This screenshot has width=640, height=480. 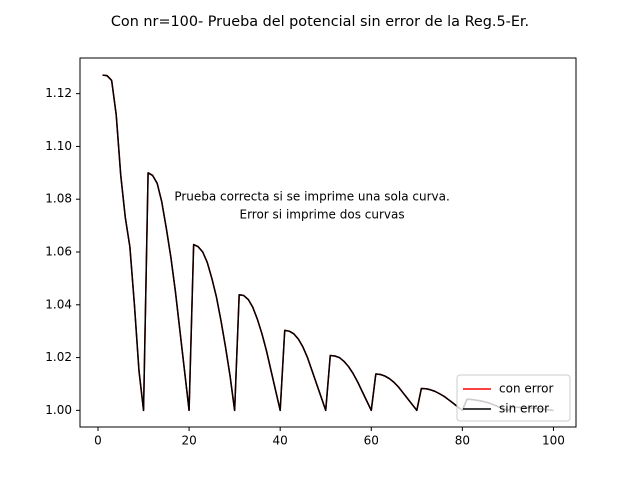 I want to click on x-tick-label: 20, so click(x=188, y=441).